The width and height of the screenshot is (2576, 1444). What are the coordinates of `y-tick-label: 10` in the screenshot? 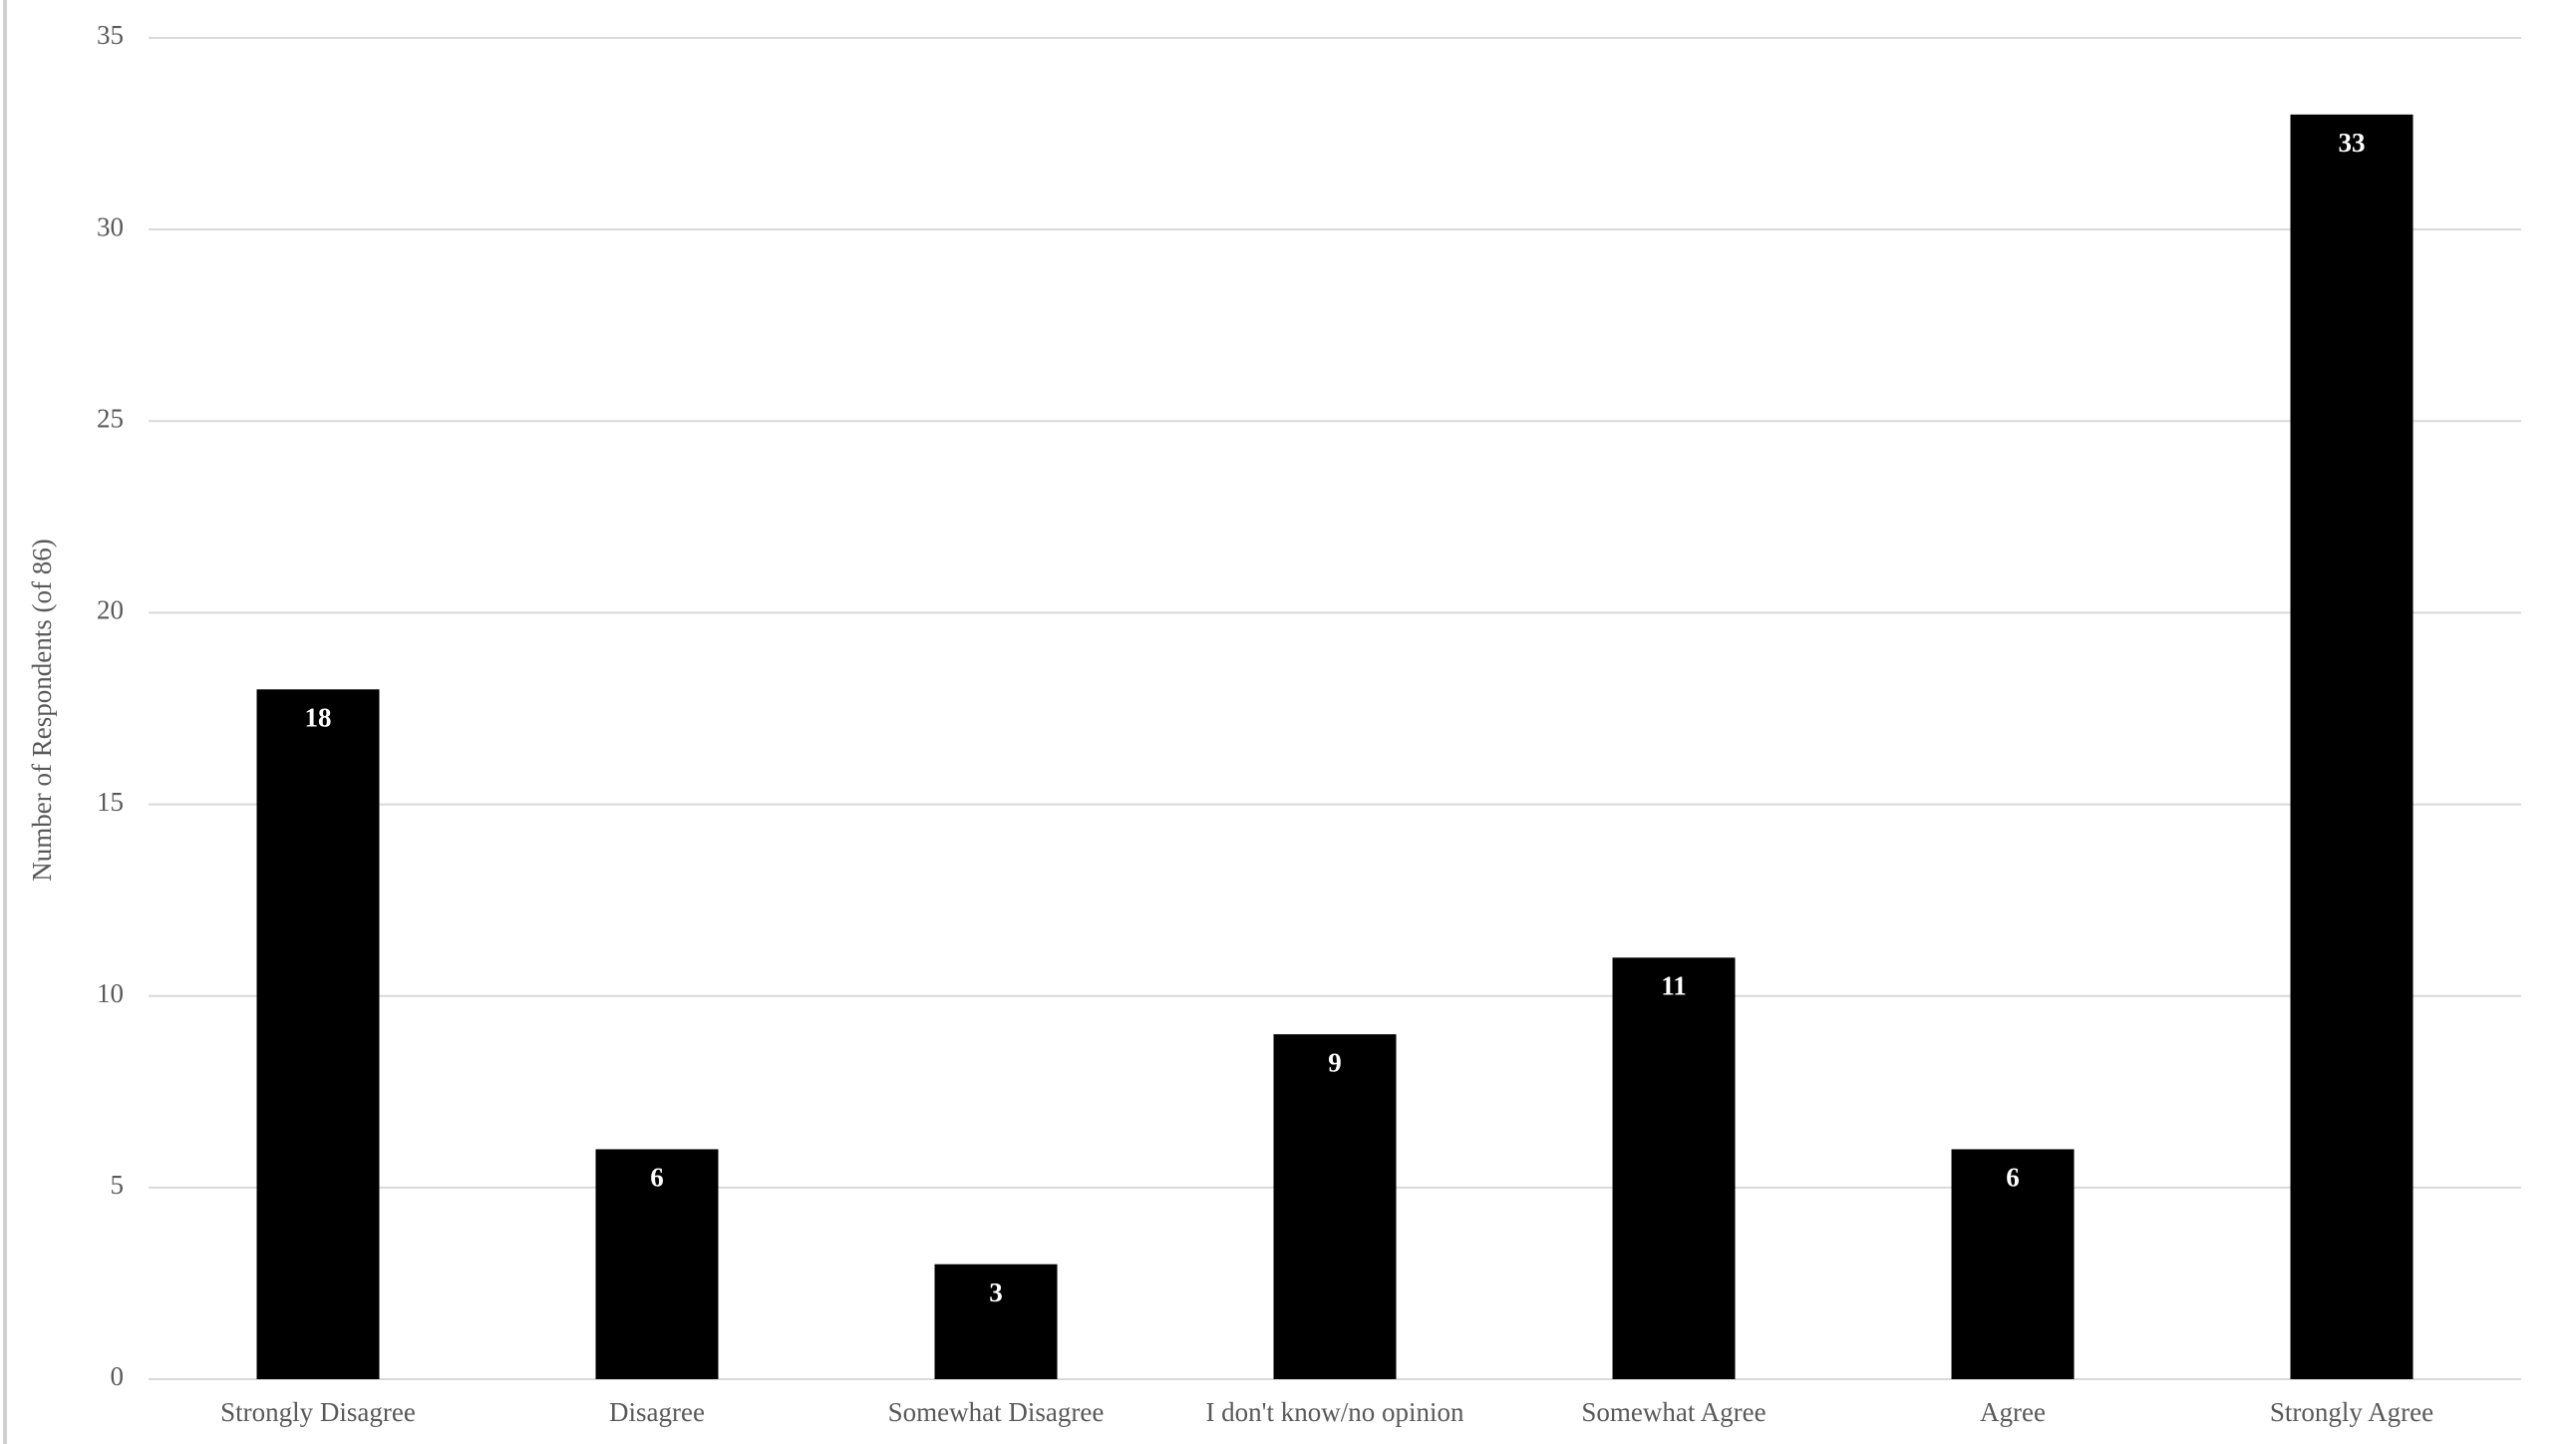 It's located at (110, 993).